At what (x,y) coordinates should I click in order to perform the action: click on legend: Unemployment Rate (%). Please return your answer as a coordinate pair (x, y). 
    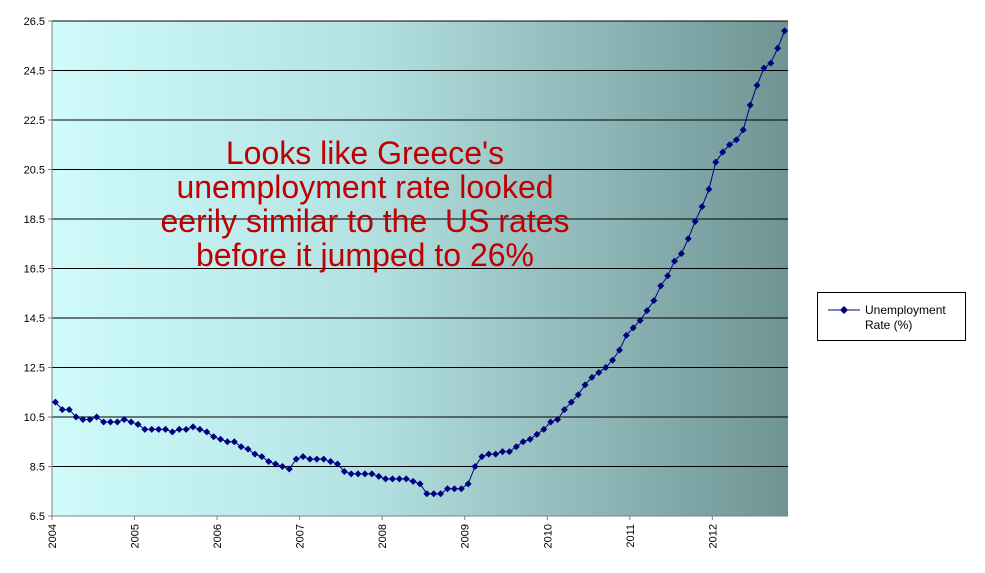
    Looking at the image, I should click on (891, 316).